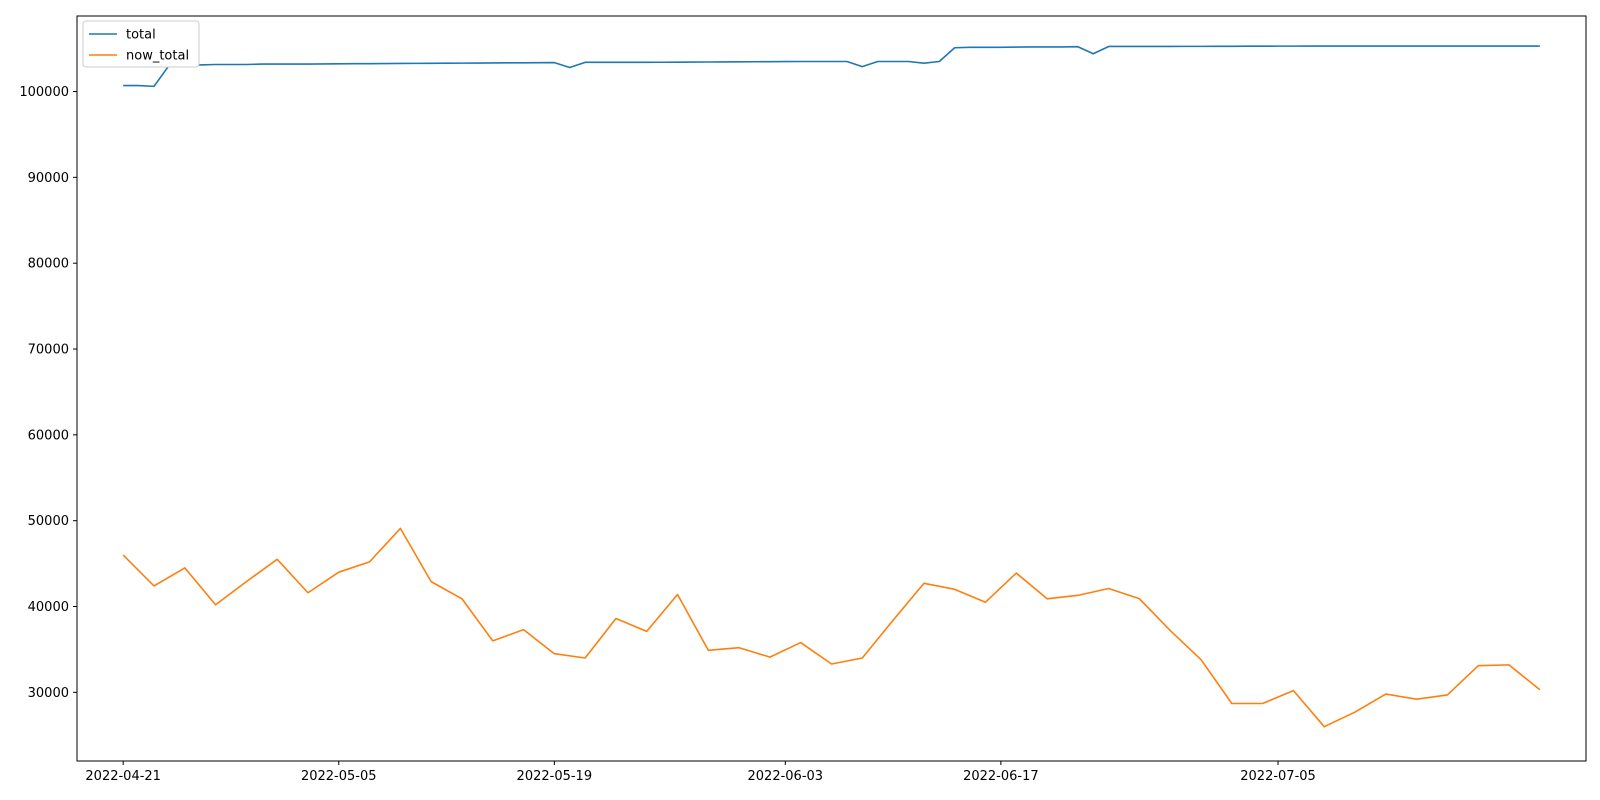  I want to click on x-tick-label: 2022-07-05, so click(1278, 776).